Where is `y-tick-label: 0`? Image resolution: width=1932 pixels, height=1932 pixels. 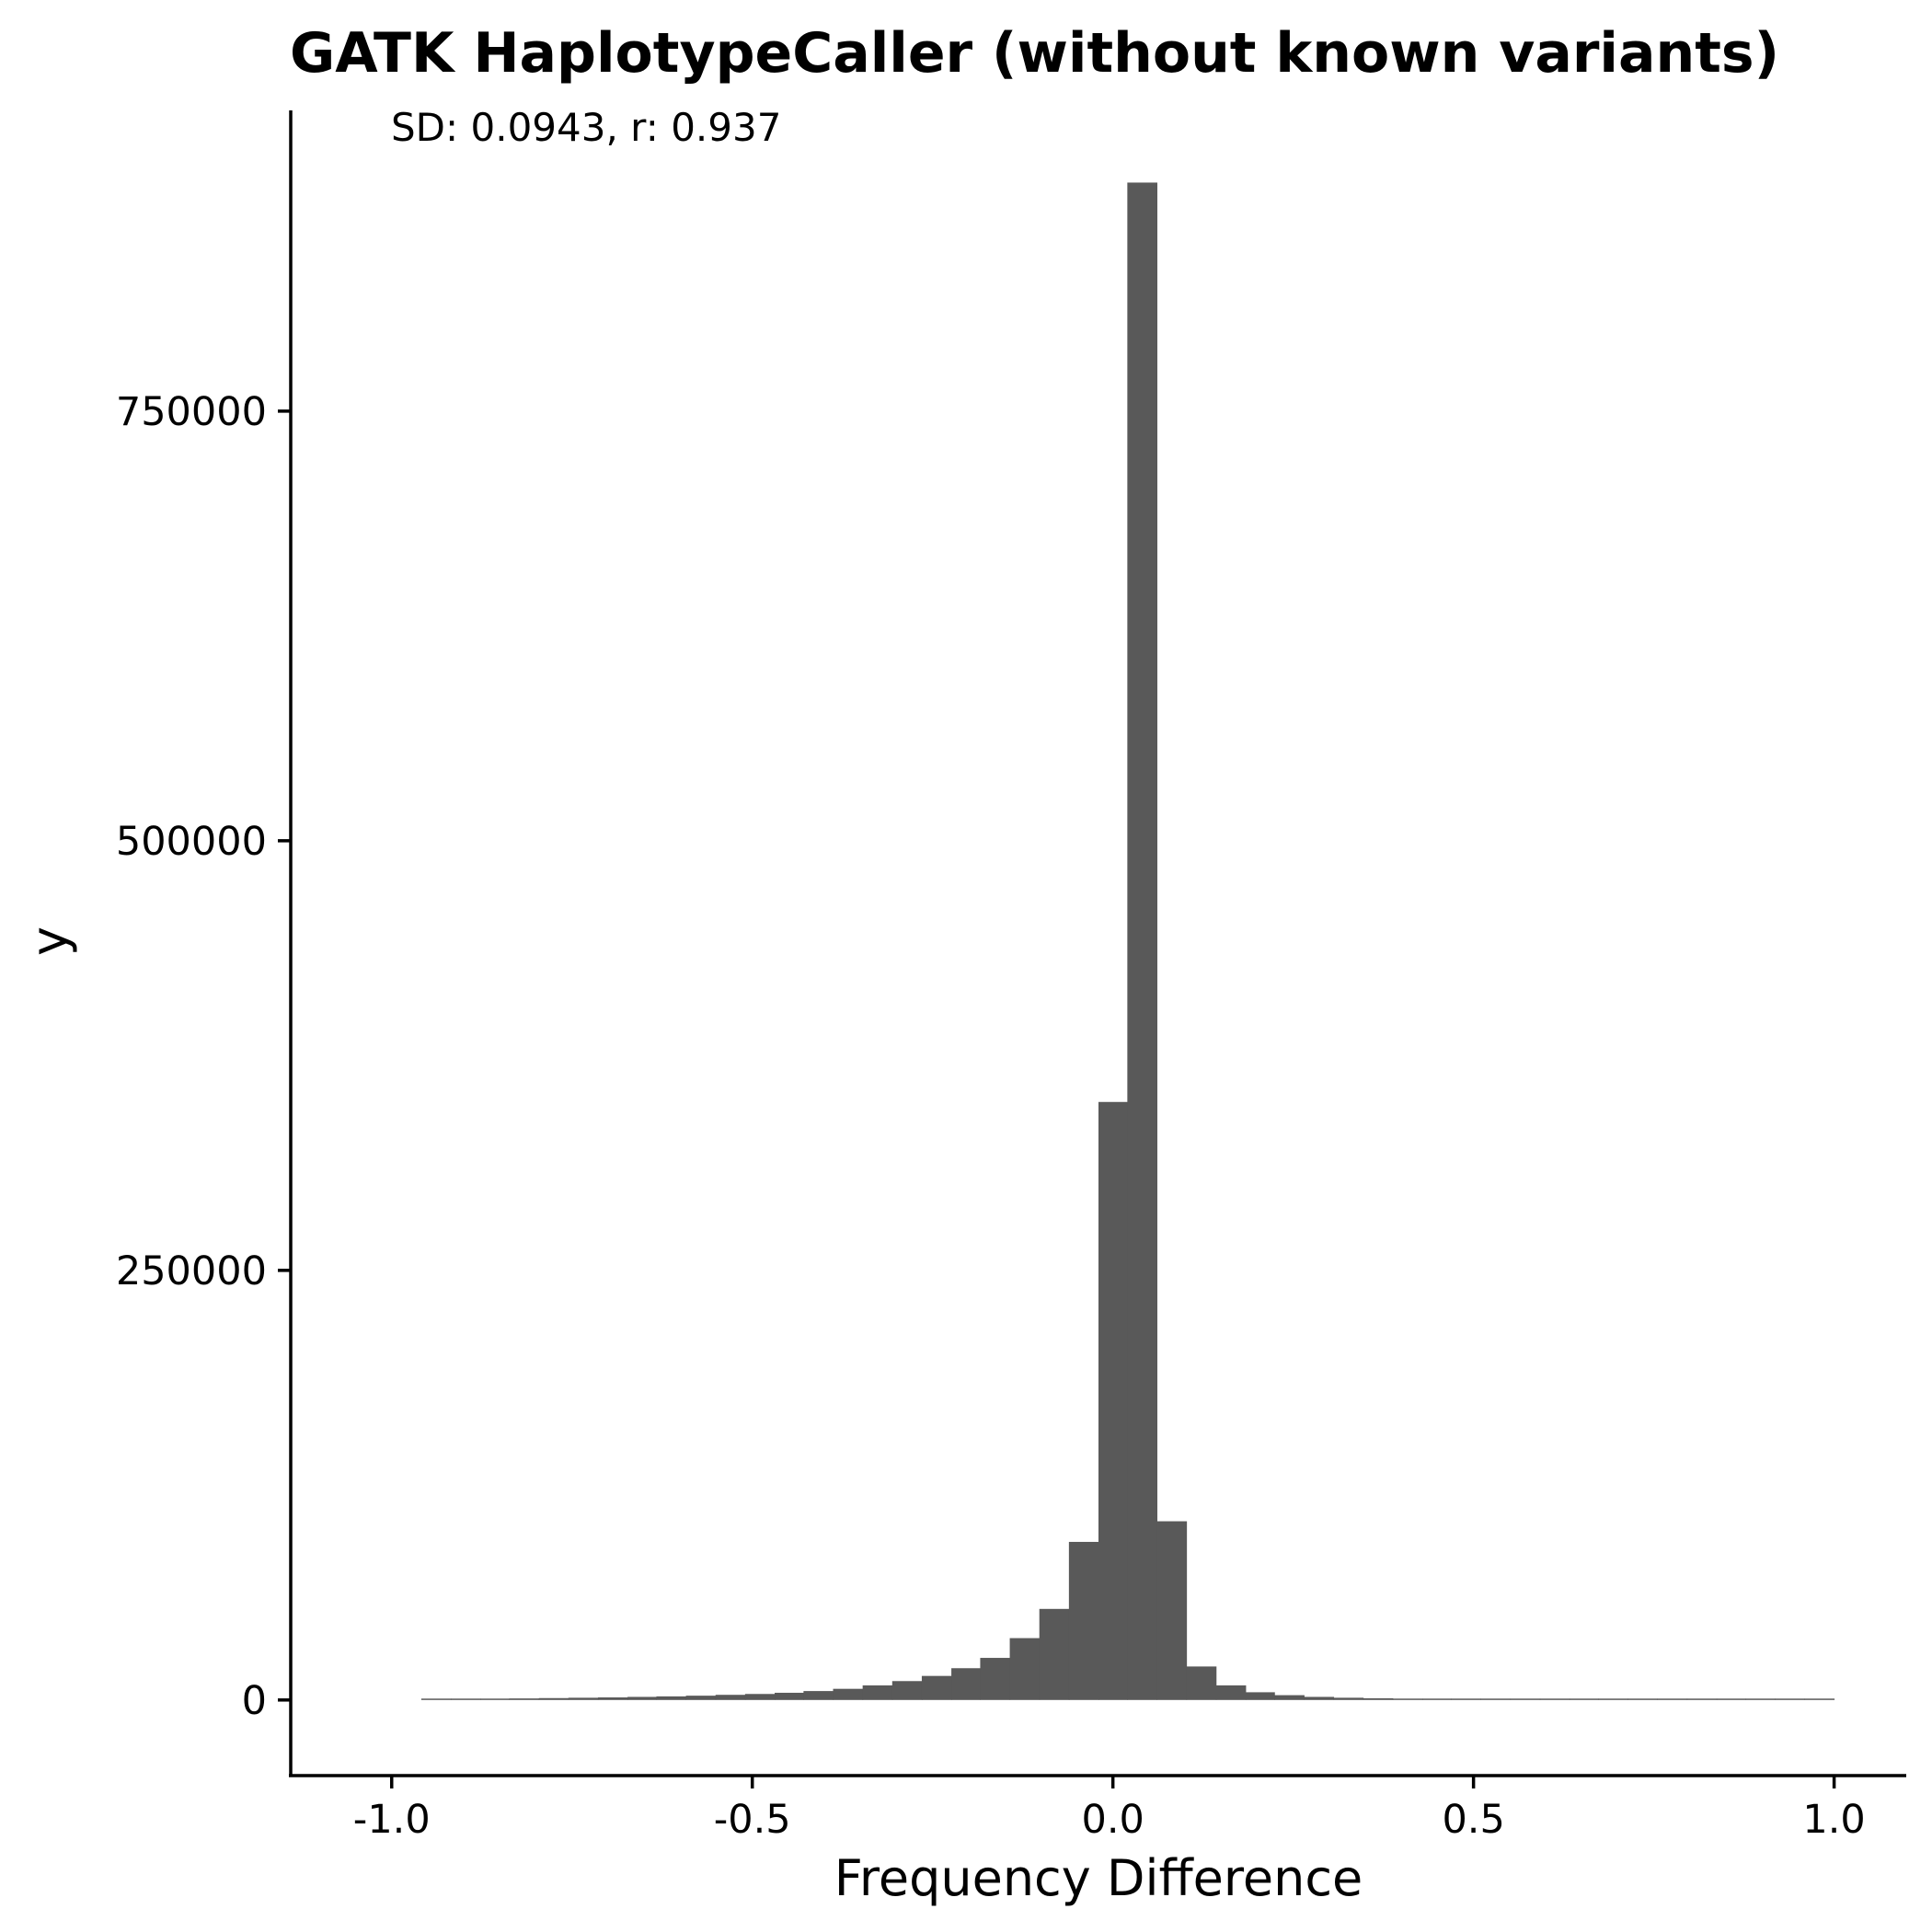 y-tick-label: 0 is located at coordinates (254, 1701).